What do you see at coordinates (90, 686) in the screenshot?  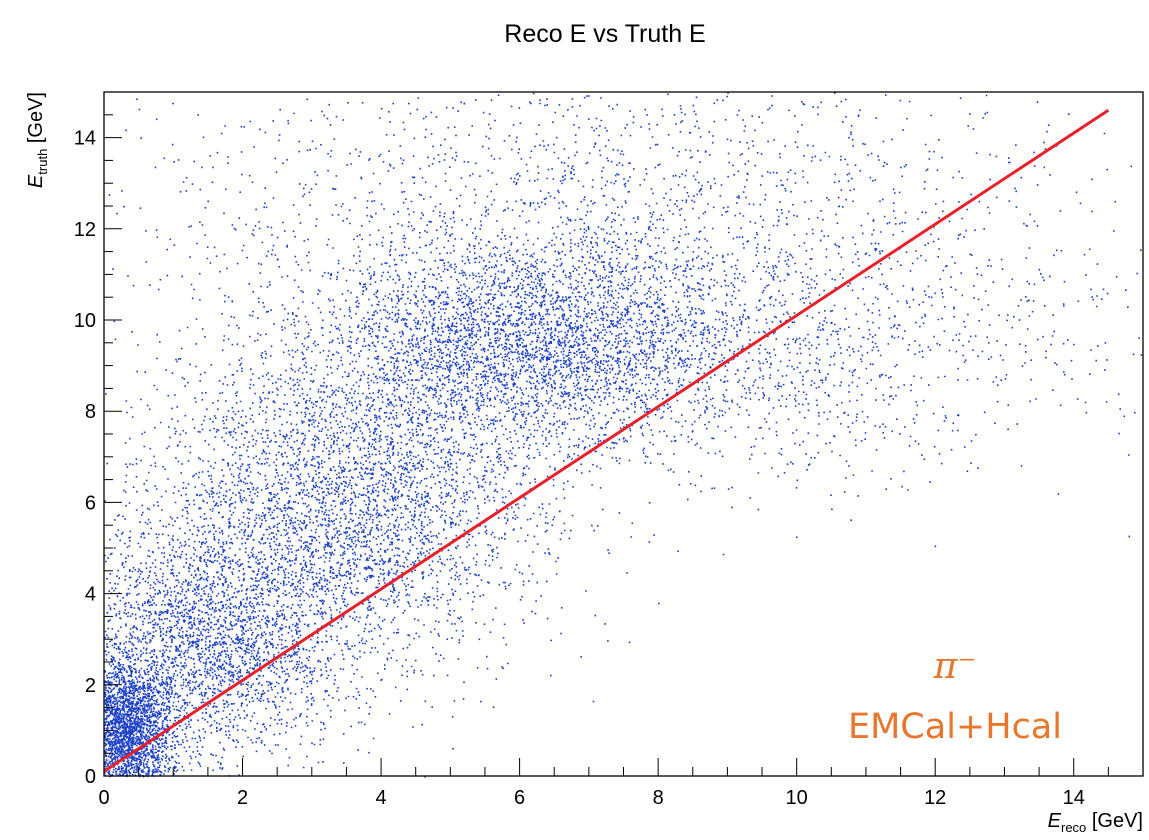 I see `y-tick-label: 2` at bounding box center [90, 686].